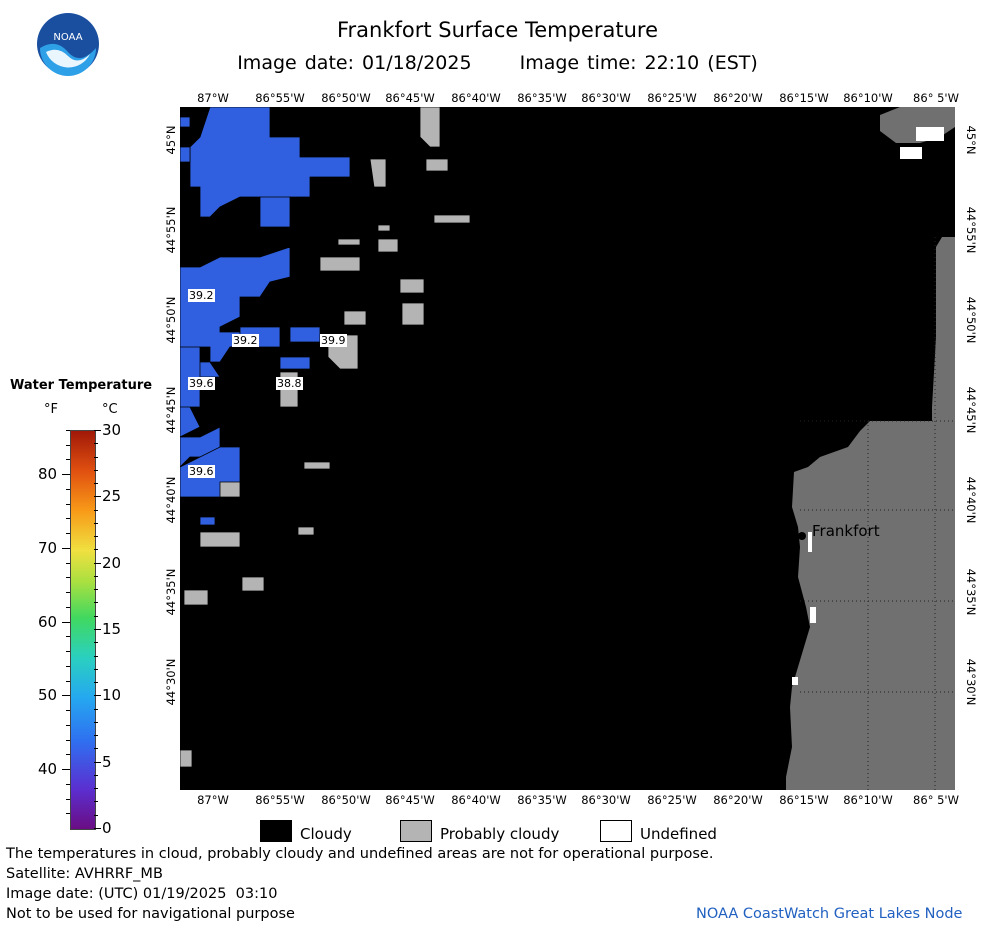 This screenshot has width=995, height=930. Describe the element at coordinates (868, 800) in the screenshot. I see `lon-tick-label: 86°10'W` at that location.